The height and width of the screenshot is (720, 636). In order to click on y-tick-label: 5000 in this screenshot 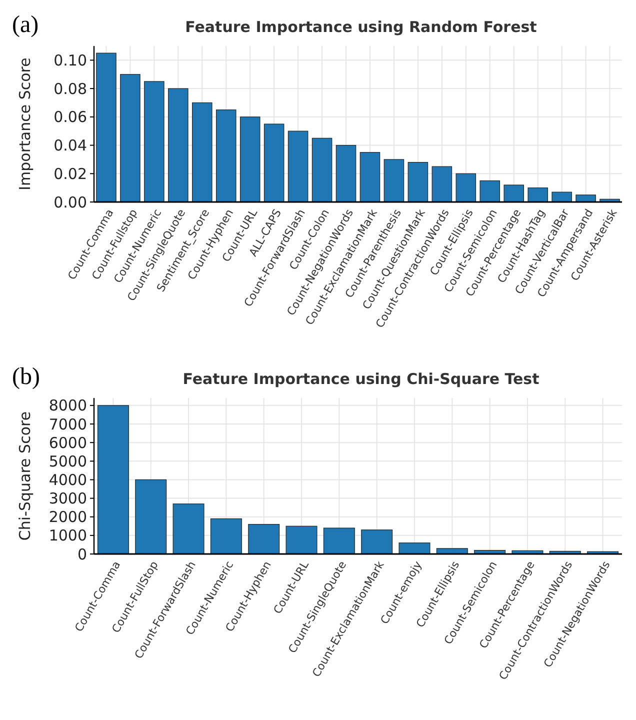, I will do `click(67, 461)`.